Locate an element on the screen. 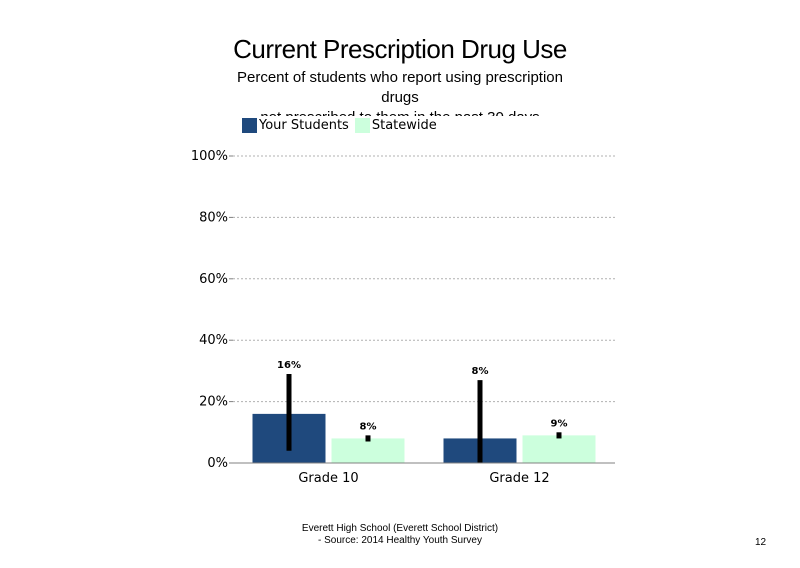  legend-swatch-statewide is located at coordinates (362, 125).